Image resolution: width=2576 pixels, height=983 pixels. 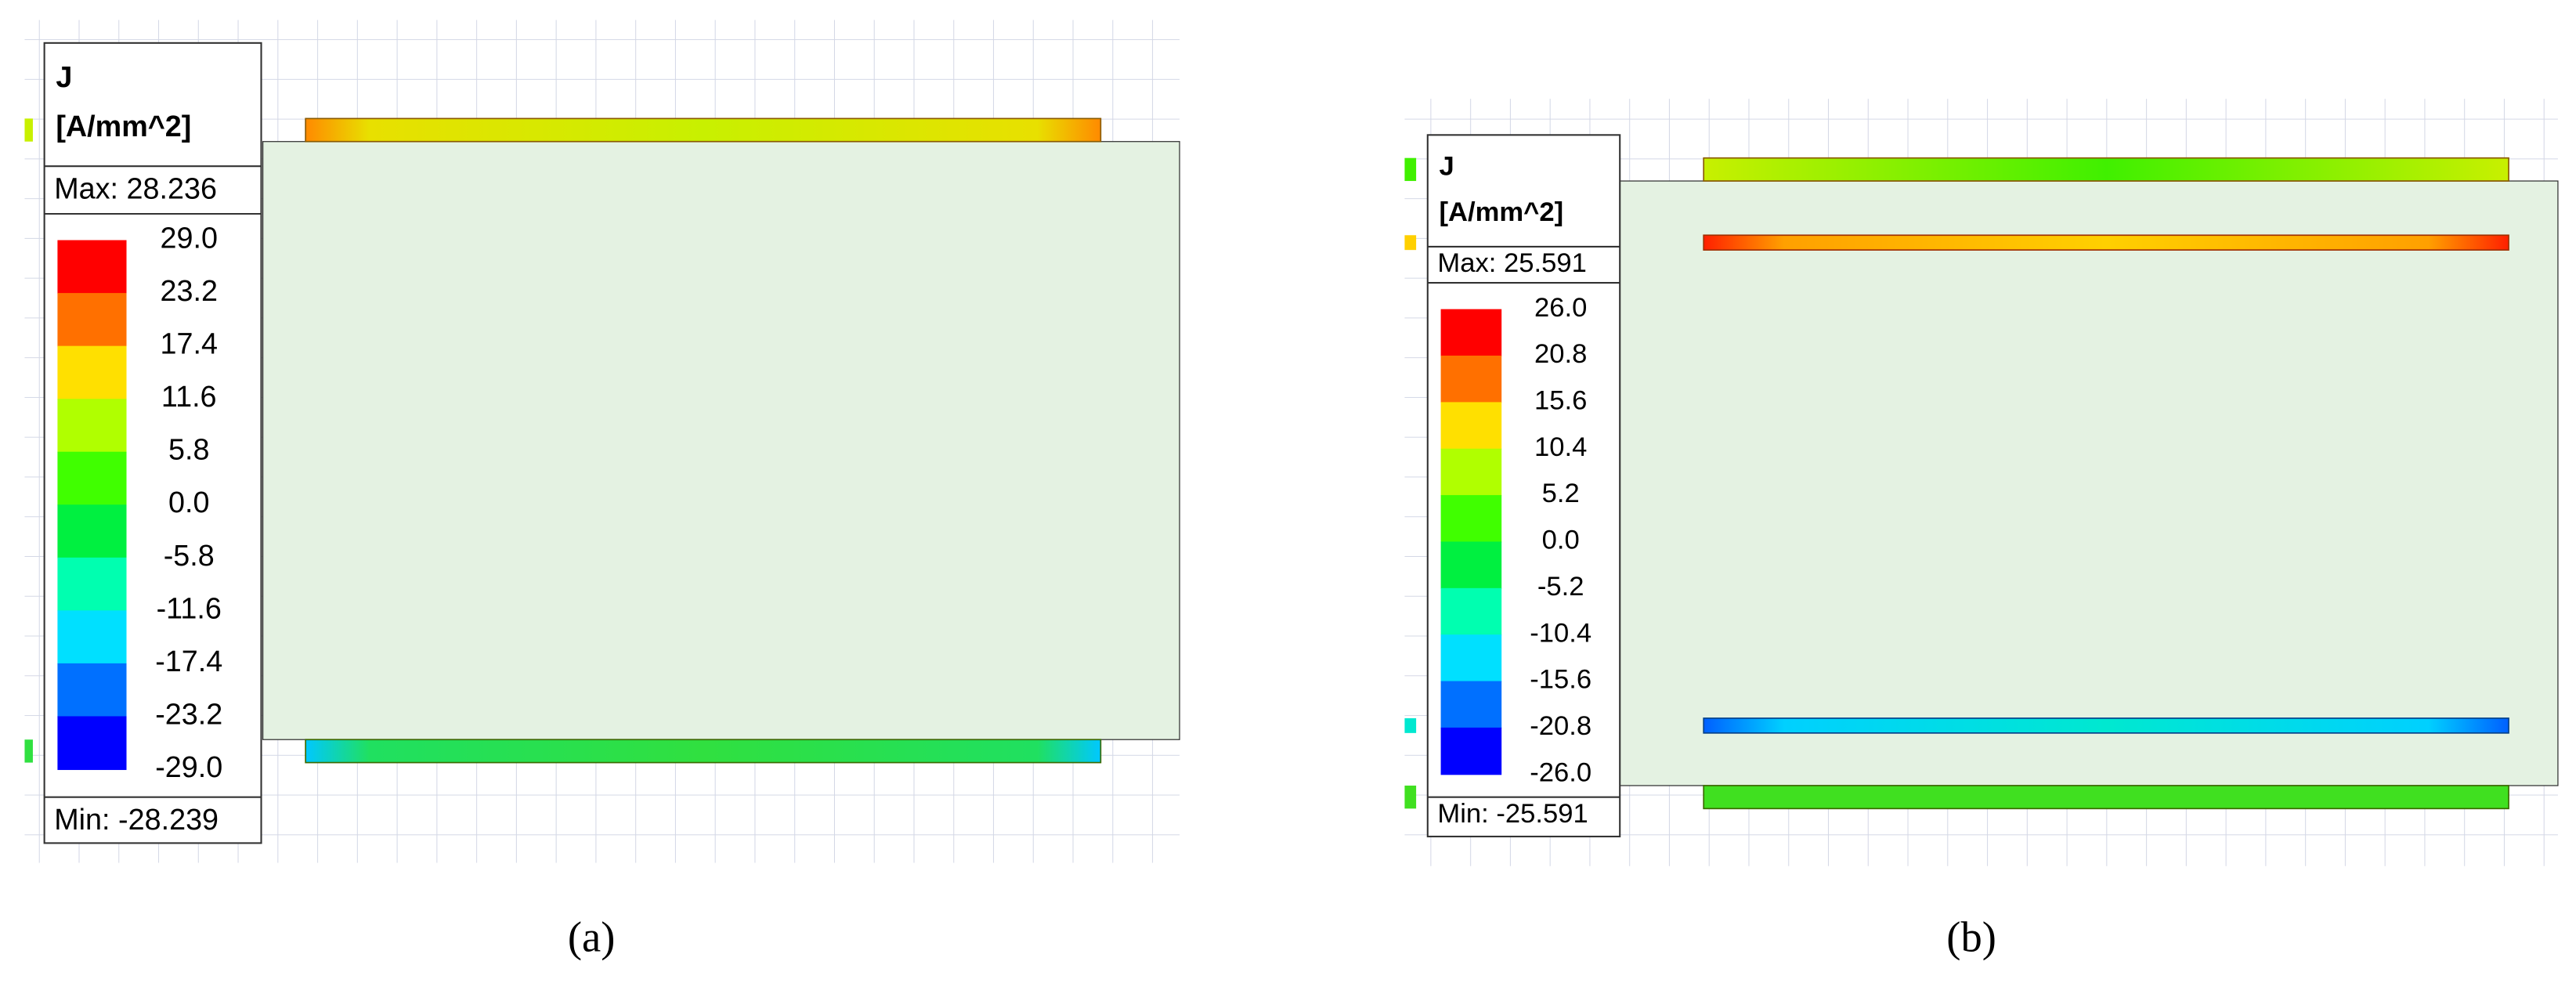 What do you see at coordinates (188, 239) in the screenshot?
I see `legend-tick: 29.0` at bounding box center [188, 239].